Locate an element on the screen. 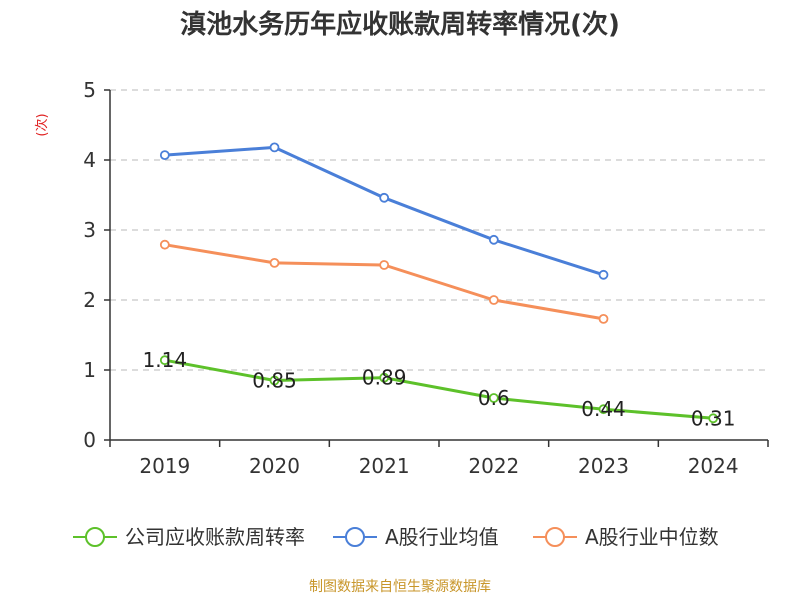  data-label: 0.85 is located at coordinates (274, 381).